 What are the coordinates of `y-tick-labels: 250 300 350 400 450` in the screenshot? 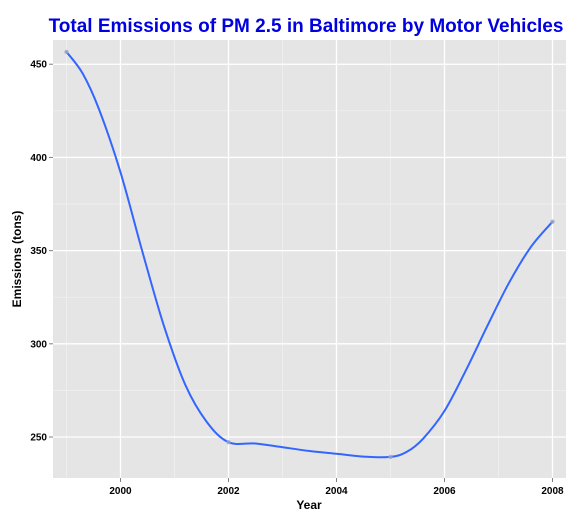 It's located at (41, 251).